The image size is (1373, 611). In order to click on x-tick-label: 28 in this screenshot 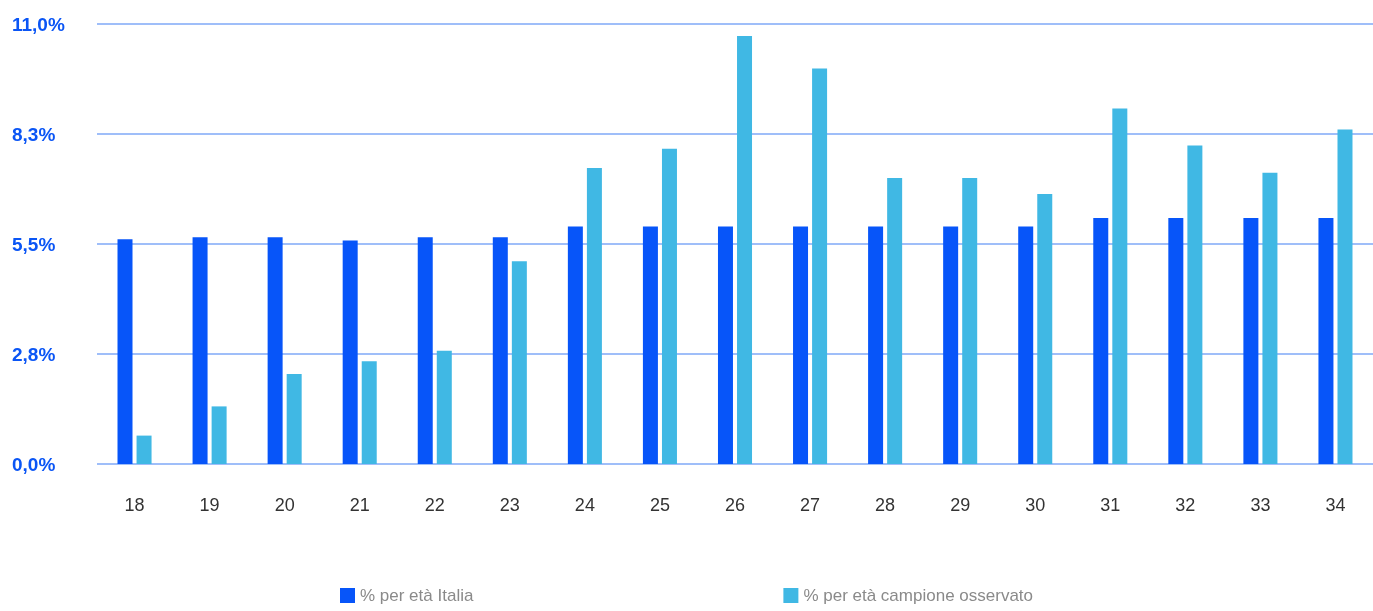, I will do `click(885, 505)`.